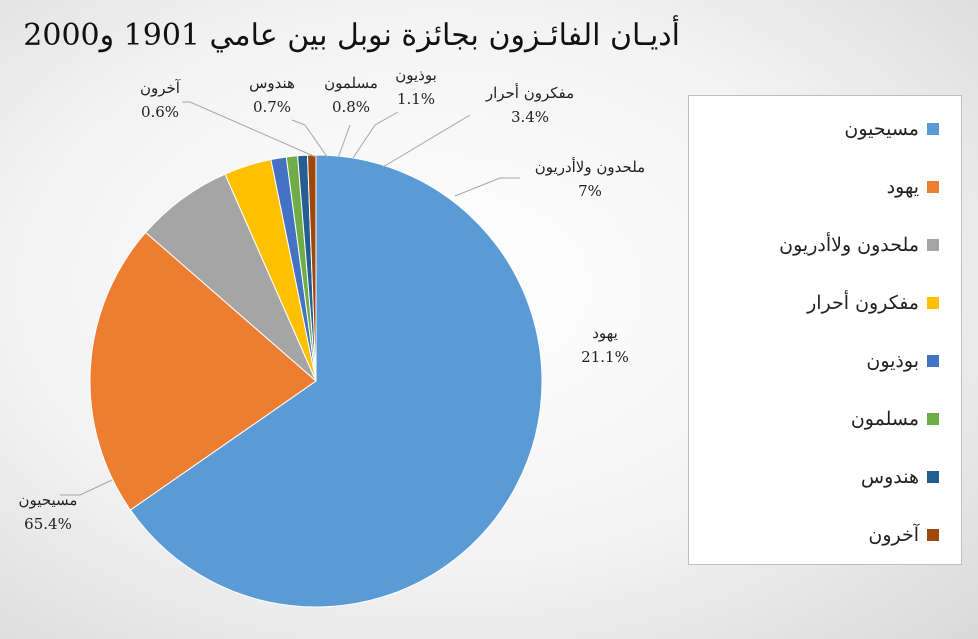  Describe the element at coordinates (272, 107) in the screenshot. I see `slice-label-value-7: 0.7%` at that location.